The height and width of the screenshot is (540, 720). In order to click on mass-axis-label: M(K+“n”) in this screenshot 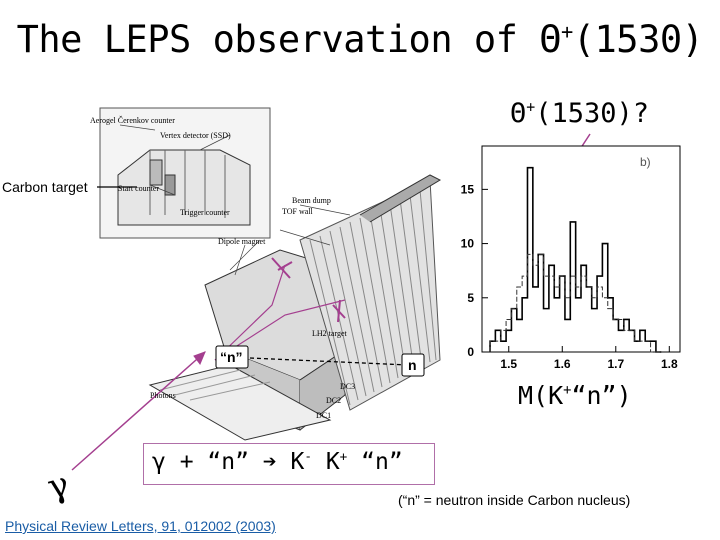, I will do `click(575, 395)`.